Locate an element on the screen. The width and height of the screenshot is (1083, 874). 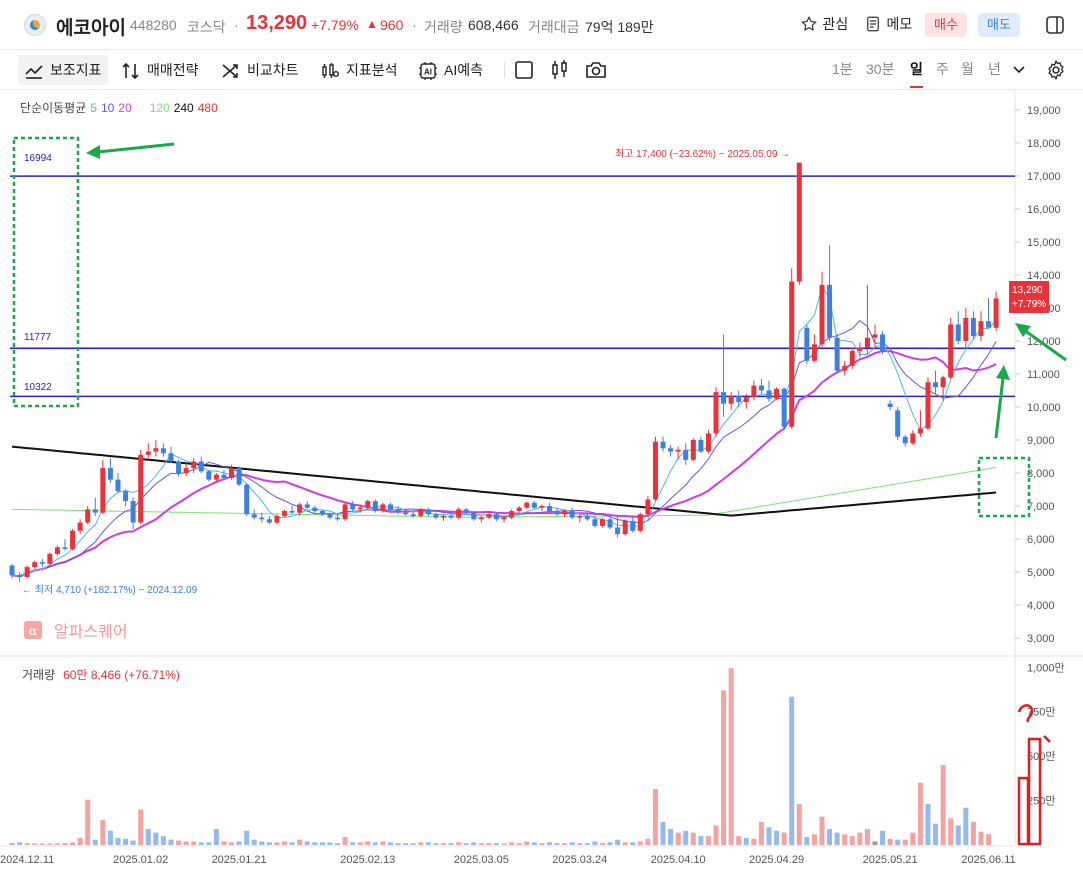
compare-button: 비교차트 is located at coordinates (260, 70).